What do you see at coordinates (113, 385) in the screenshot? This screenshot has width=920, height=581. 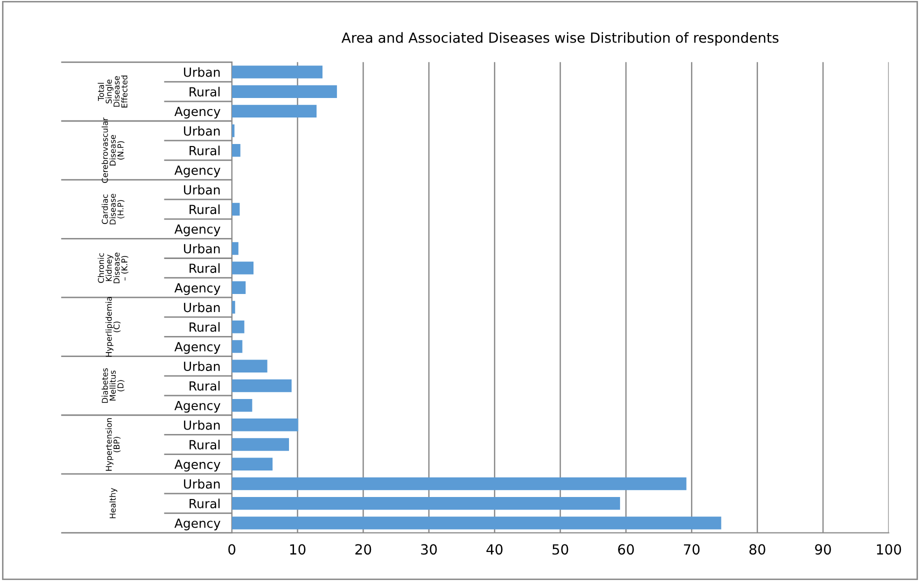 I see `text: Diabetes Mellitus (D)` at bounding box center [113, 385].